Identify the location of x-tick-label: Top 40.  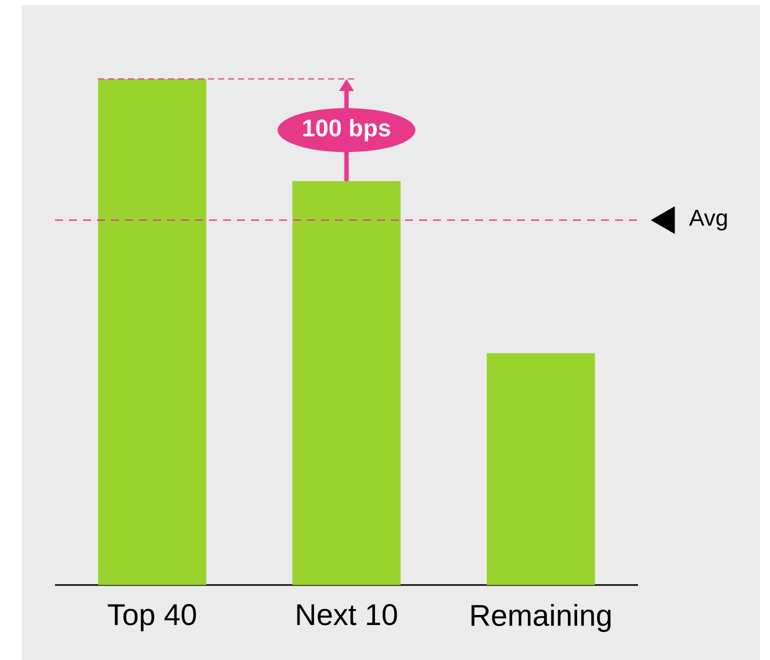
(152, 618).